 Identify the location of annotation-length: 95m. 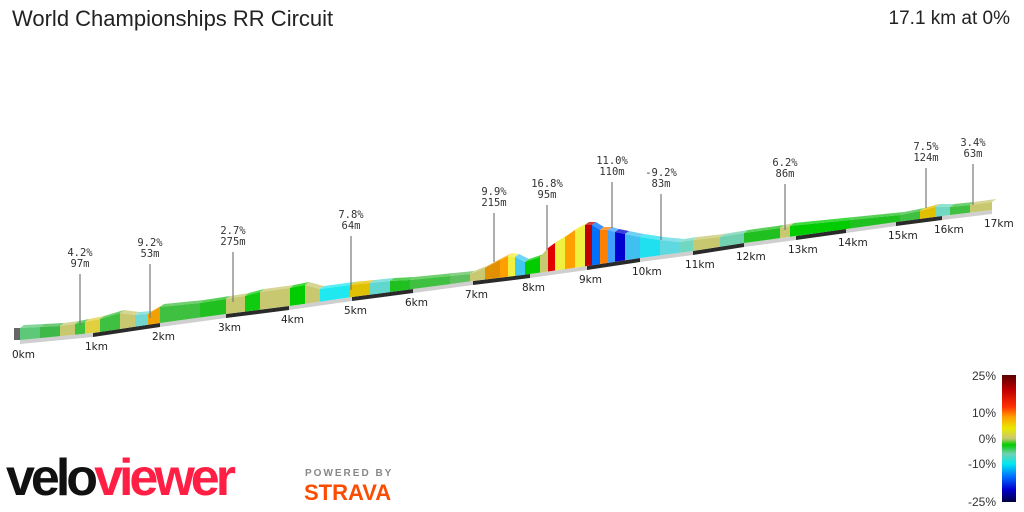
(547, 195).